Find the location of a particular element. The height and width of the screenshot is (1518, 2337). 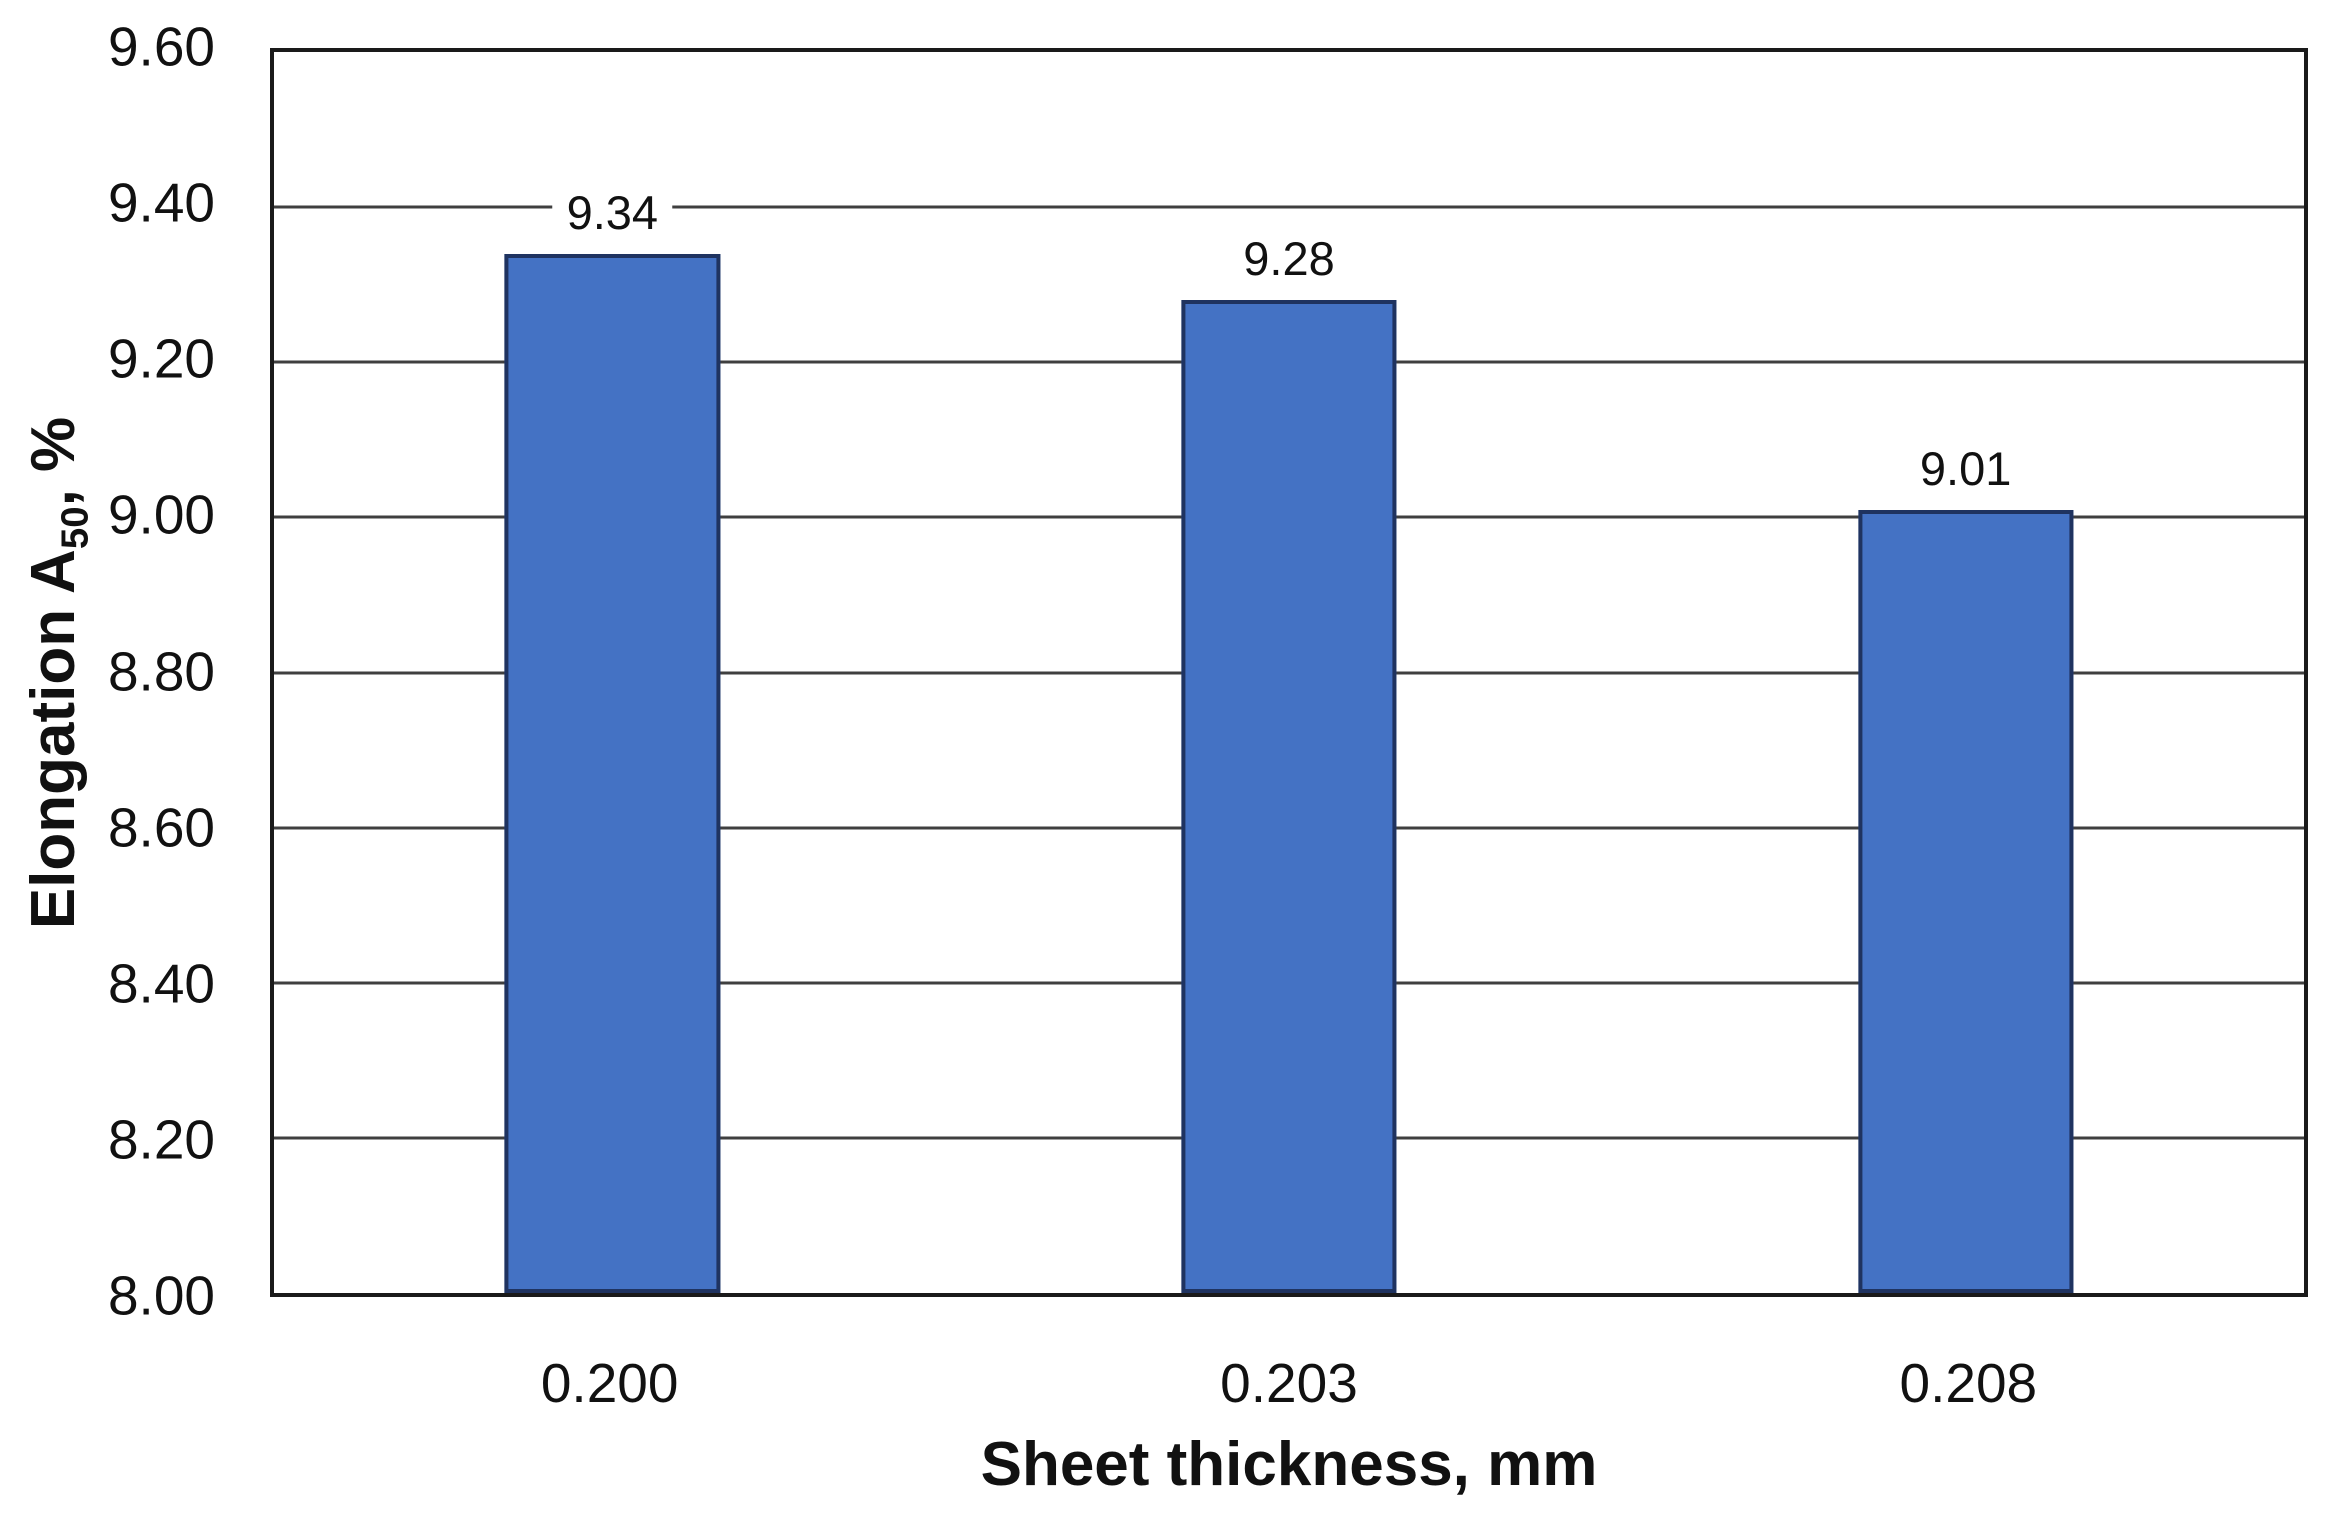

x-tick-label: 0.203 is located at coordinates (1289, 1383).